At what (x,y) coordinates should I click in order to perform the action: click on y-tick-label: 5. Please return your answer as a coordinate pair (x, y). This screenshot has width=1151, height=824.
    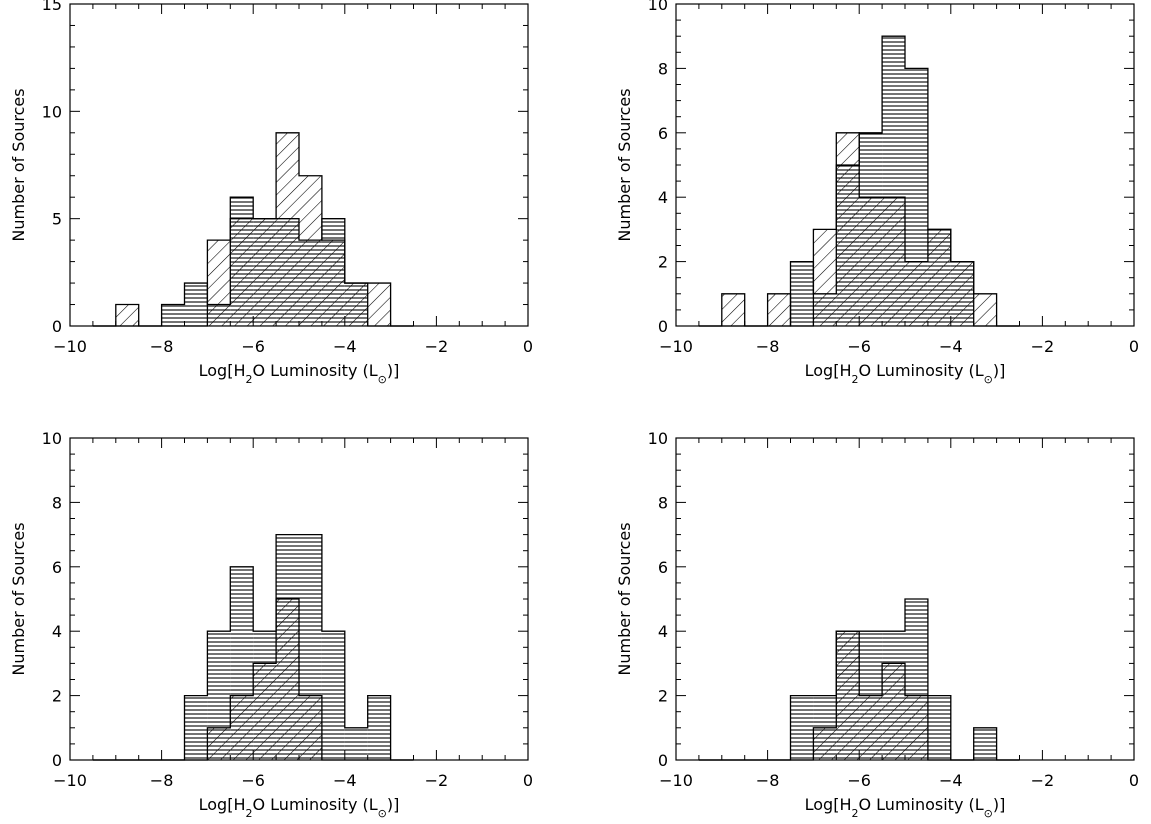
    Looking at the image, I should click on (57, 219).